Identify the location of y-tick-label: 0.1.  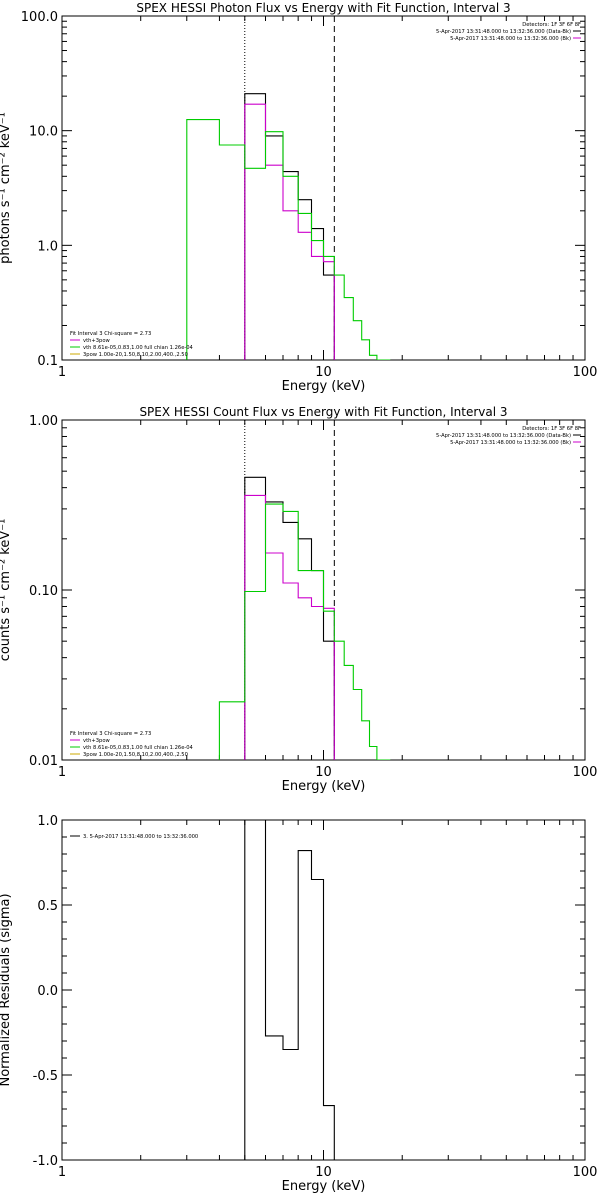
(47, 361).